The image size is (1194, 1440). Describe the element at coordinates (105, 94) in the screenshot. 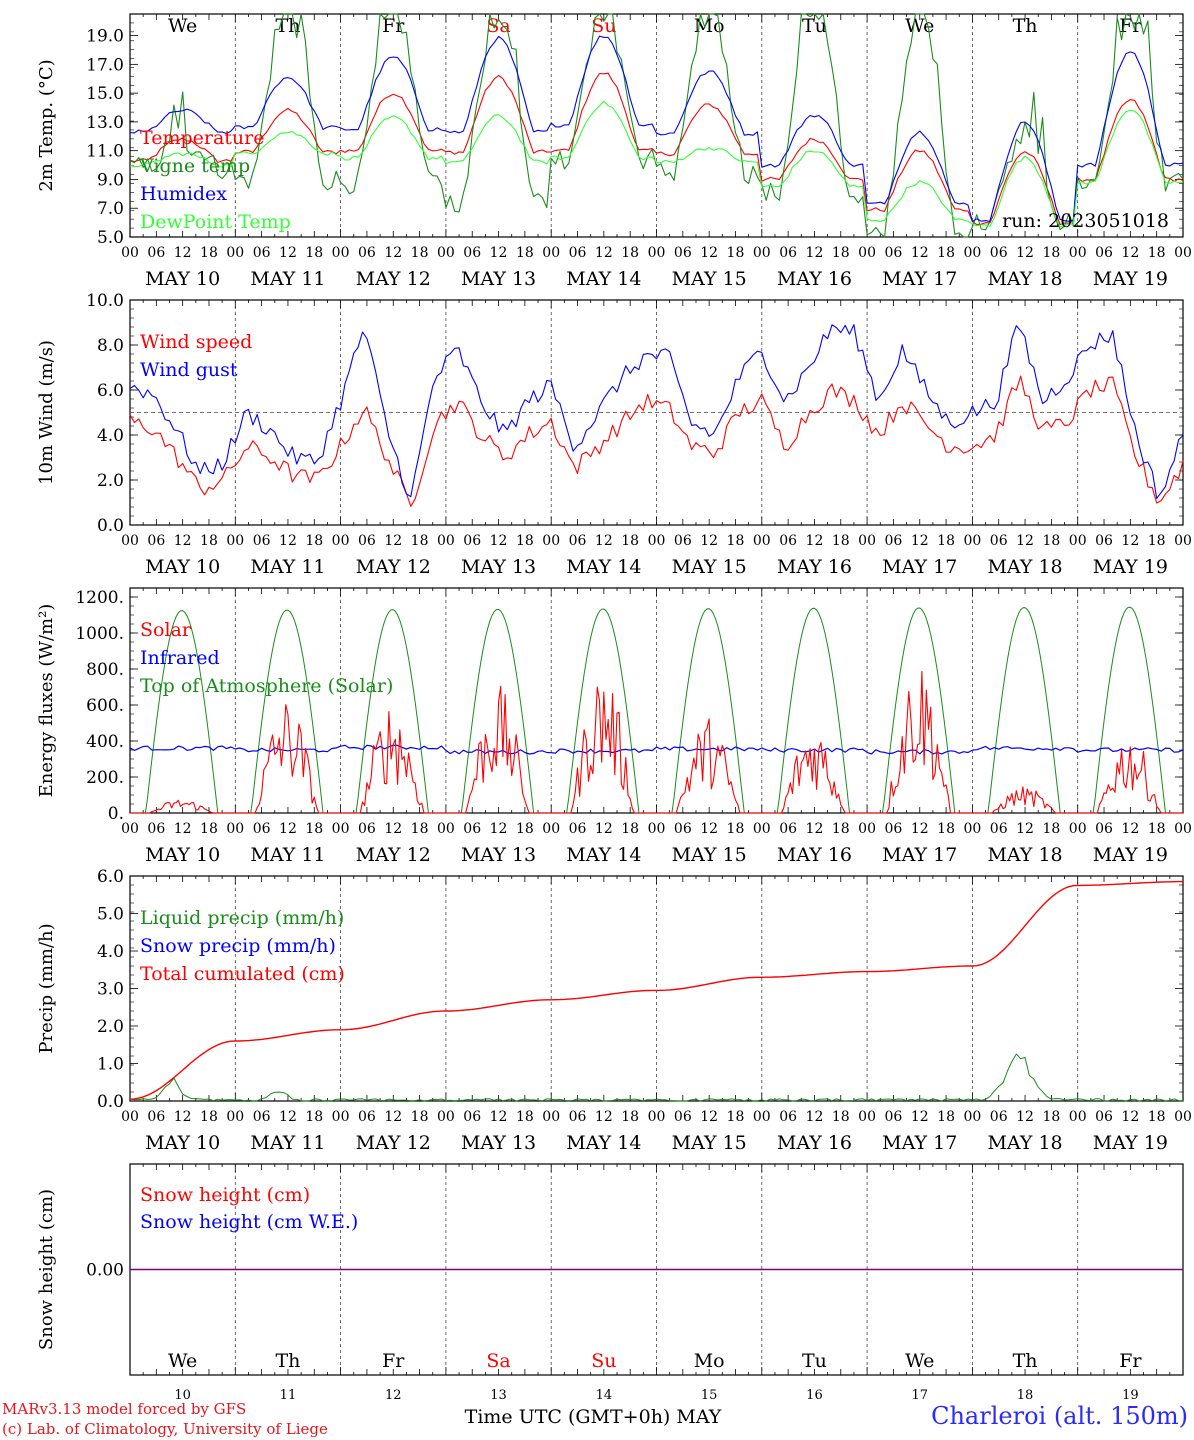

I see `y-tick-label: 15.0` at that location.